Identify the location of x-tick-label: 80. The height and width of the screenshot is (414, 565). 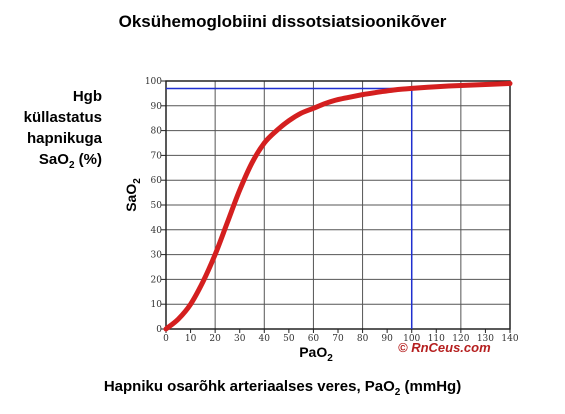
(363, 339).